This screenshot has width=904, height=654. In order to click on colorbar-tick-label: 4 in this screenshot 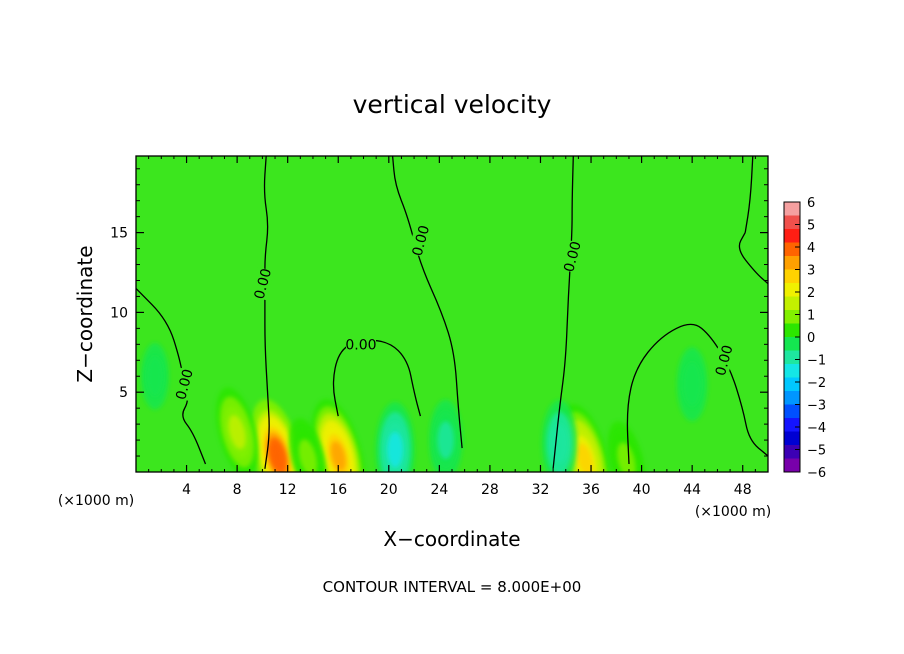, I will do `click(811, 248)`.